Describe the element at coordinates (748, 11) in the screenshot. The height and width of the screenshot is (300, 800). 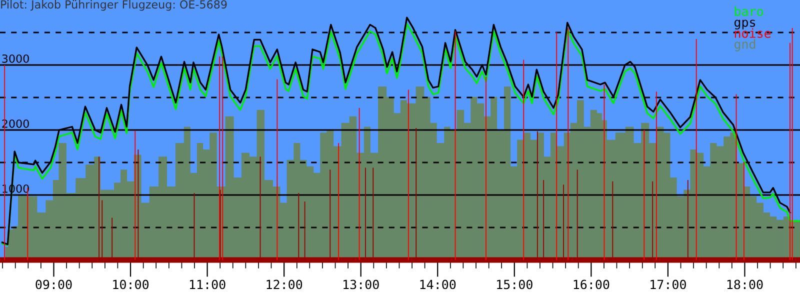
I see `text: baro` at that location.